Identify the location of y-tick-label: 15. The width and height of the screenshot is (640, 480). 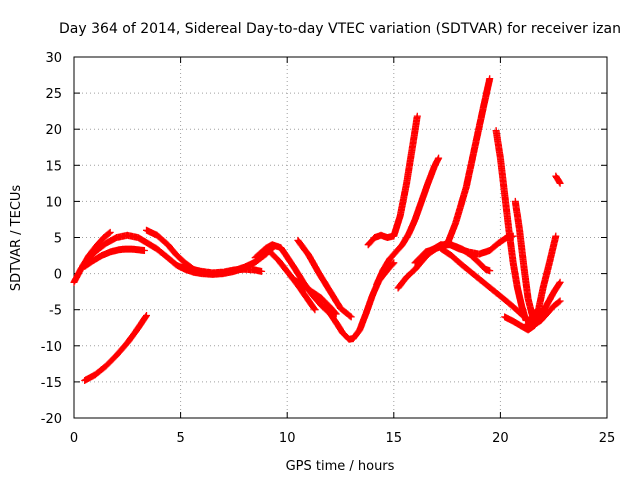
(53, 166).